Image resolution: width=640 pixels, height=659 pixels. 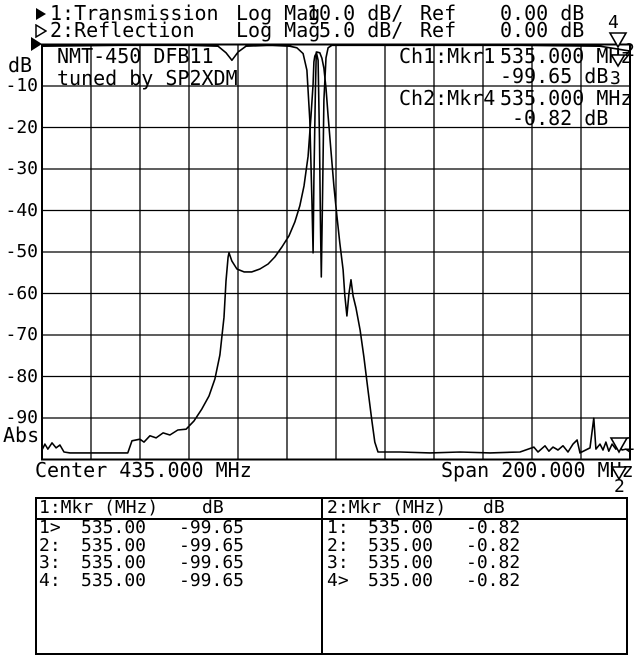 What do you see at coordinates (619, 445) in the screenshot?
I see `marker-triangle-icon` at bounding box center [619, 445].